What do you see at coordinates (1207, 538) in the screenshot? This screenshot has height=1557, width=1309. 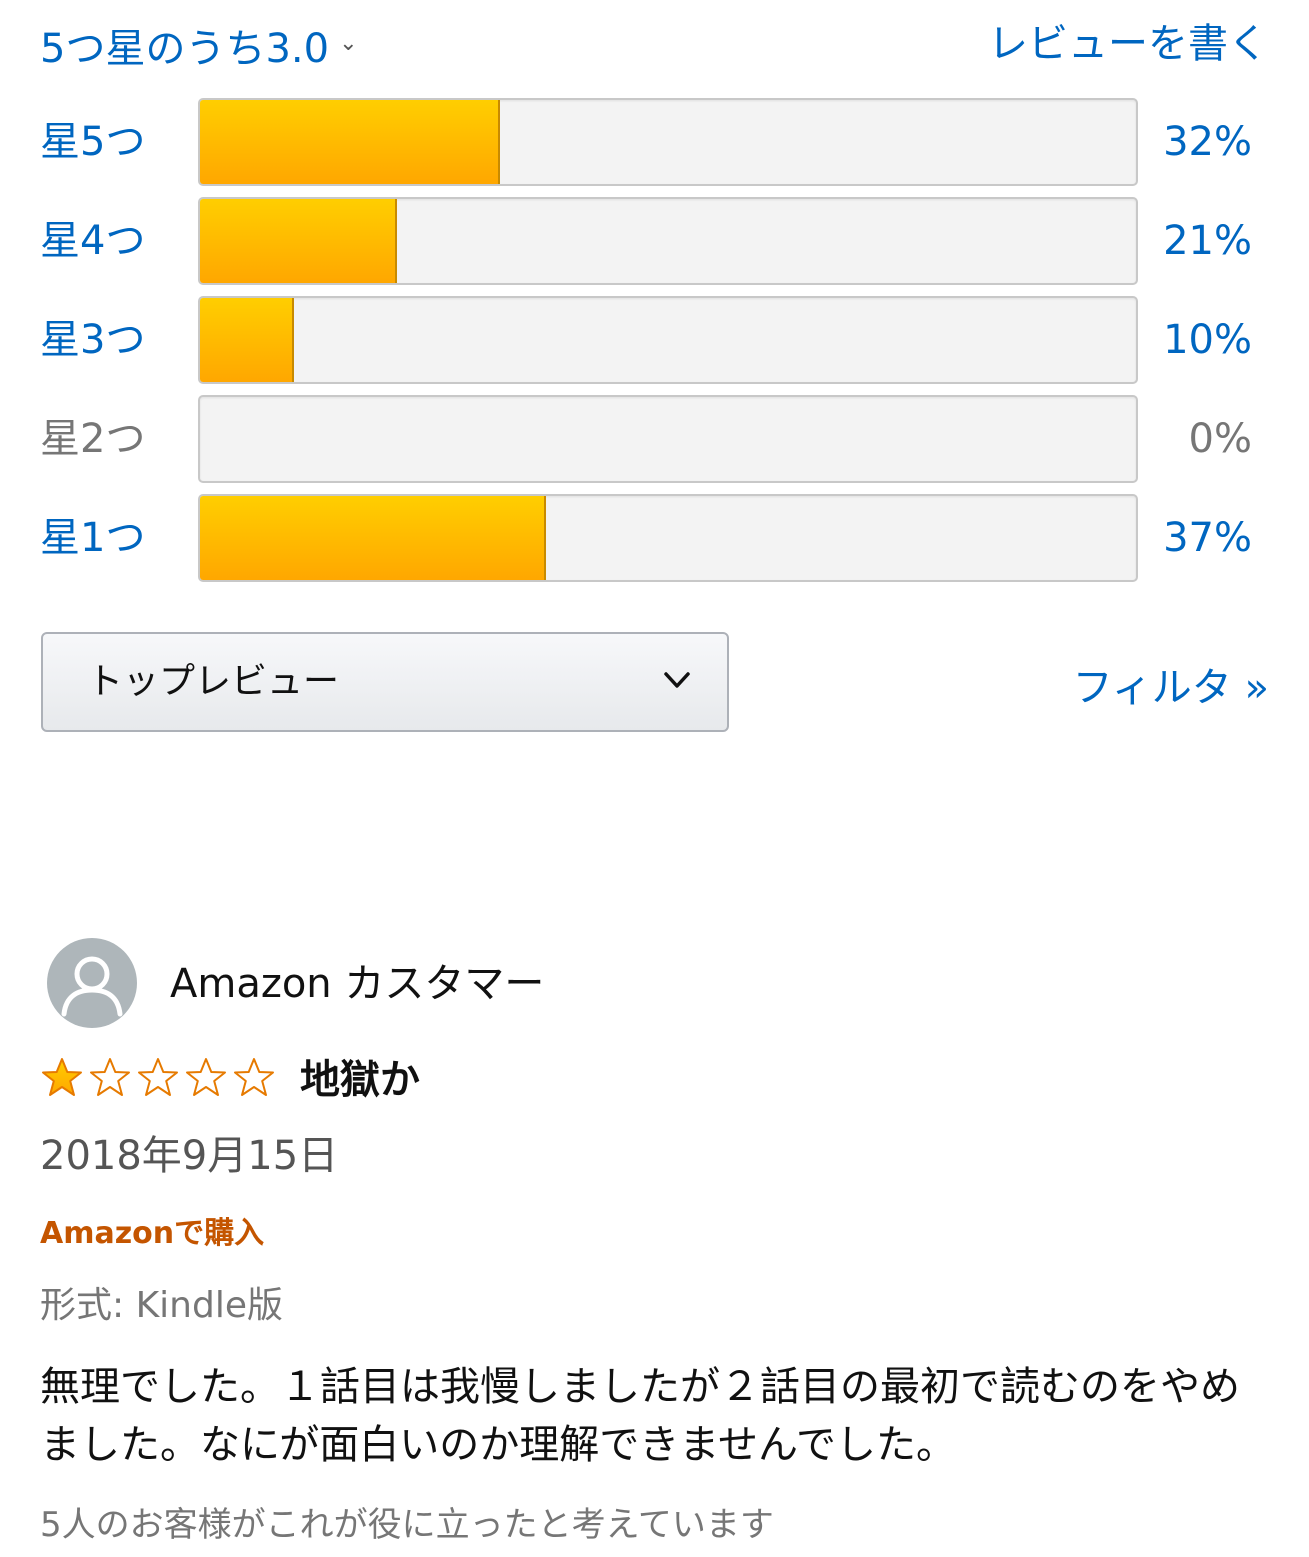 I see `histogram-percent: 37%` at bounding box center [1207, 538].